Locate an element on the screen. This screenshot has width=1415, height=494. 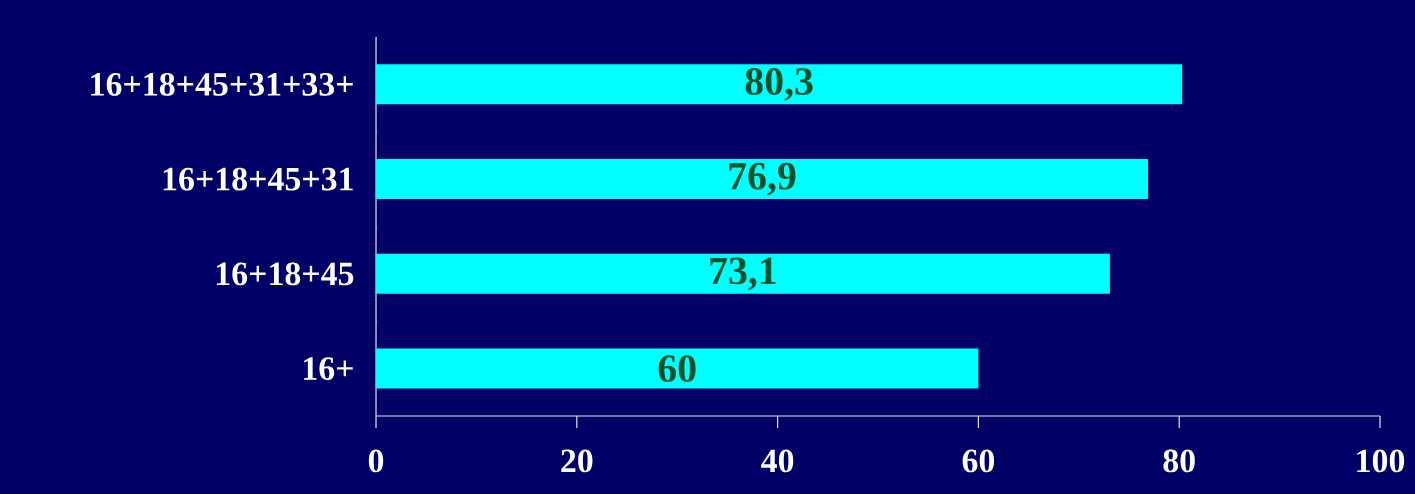
x-tick-label: 60 is located at coordinates (978, 461).